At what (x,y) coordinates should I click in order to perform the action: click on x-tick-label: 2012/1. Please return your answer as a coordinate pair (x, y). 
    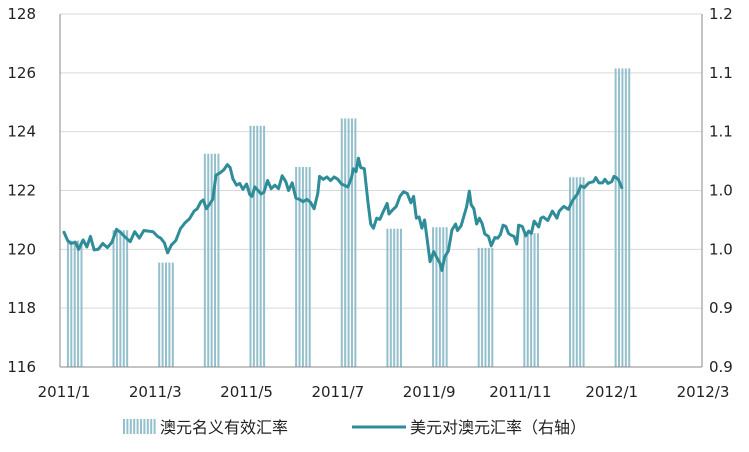
    Looking at the image, I should click on (611, 392).